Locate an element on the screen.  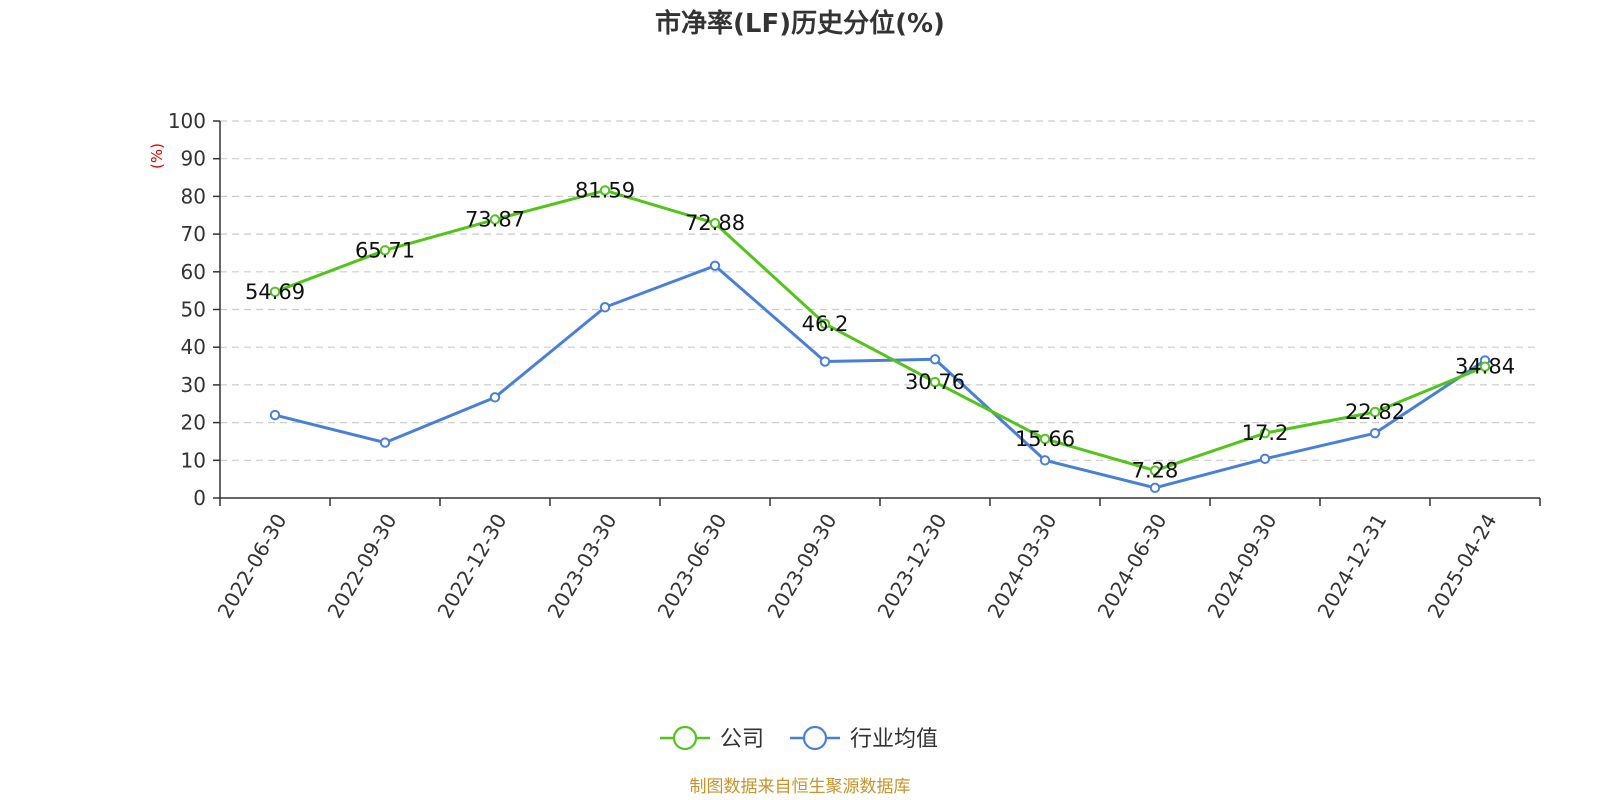
legend-label: 行业均值 is located at coordinates (894, 739).